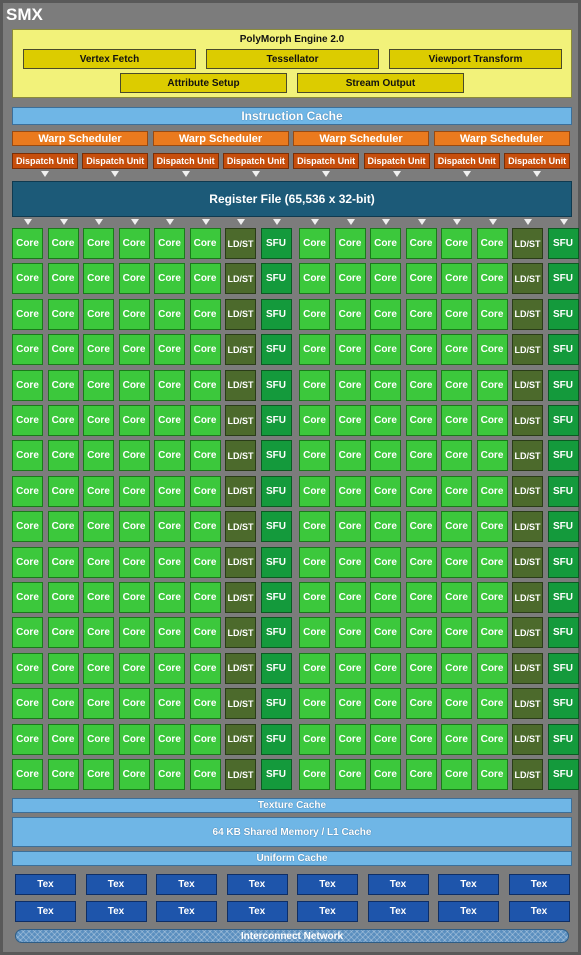 The image size is (581, 955). What do you see at coordinates (292, 805) in the screenshot?
I see `texture-cache: Texture Cache` at bounding box center [292, 805].